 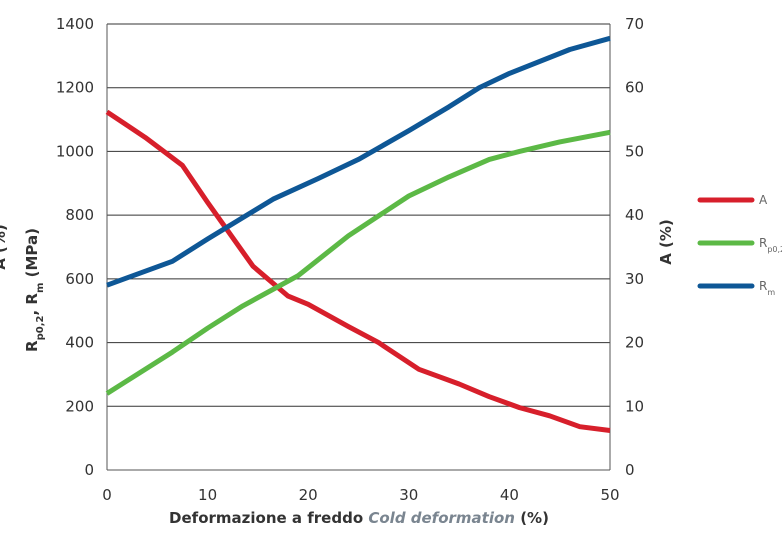 What do you see at coordinates (767, 288) in the screenshot?
I see `legend-label-Rm: Rm` at bounding box center [767, 288].